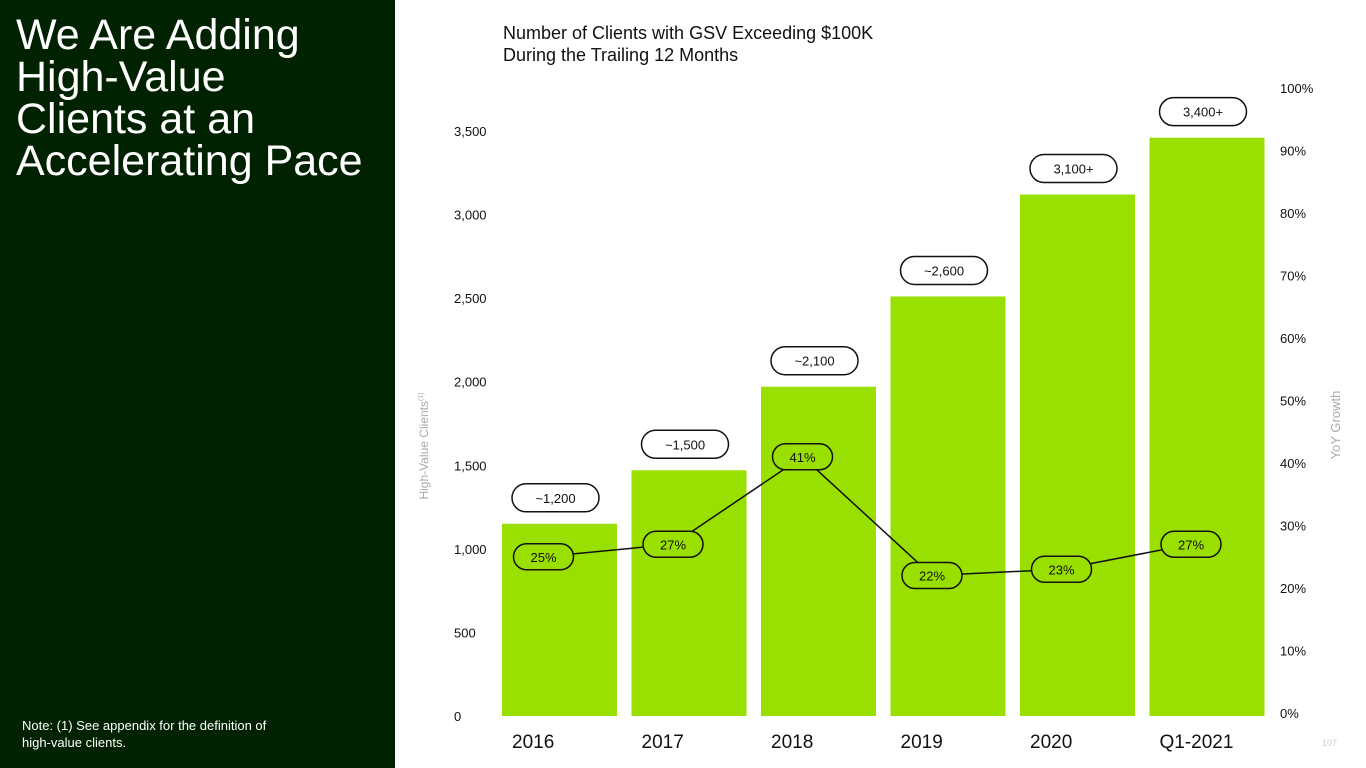 The height and width of the screenshot is (768, 1366). I want to click on data-label: ~1,500, so click(685, 444).